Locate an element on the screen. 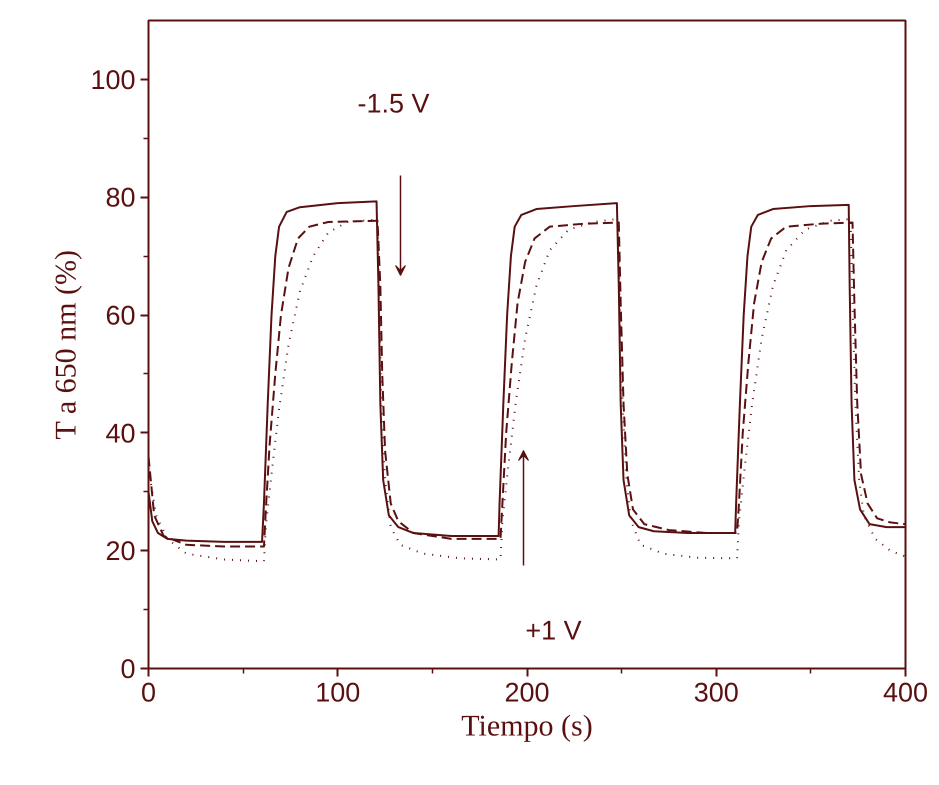 The height and width of the screenshot is (785, 939). x-axis-title: Tiempo (s) is located at coordinates (527, 726).